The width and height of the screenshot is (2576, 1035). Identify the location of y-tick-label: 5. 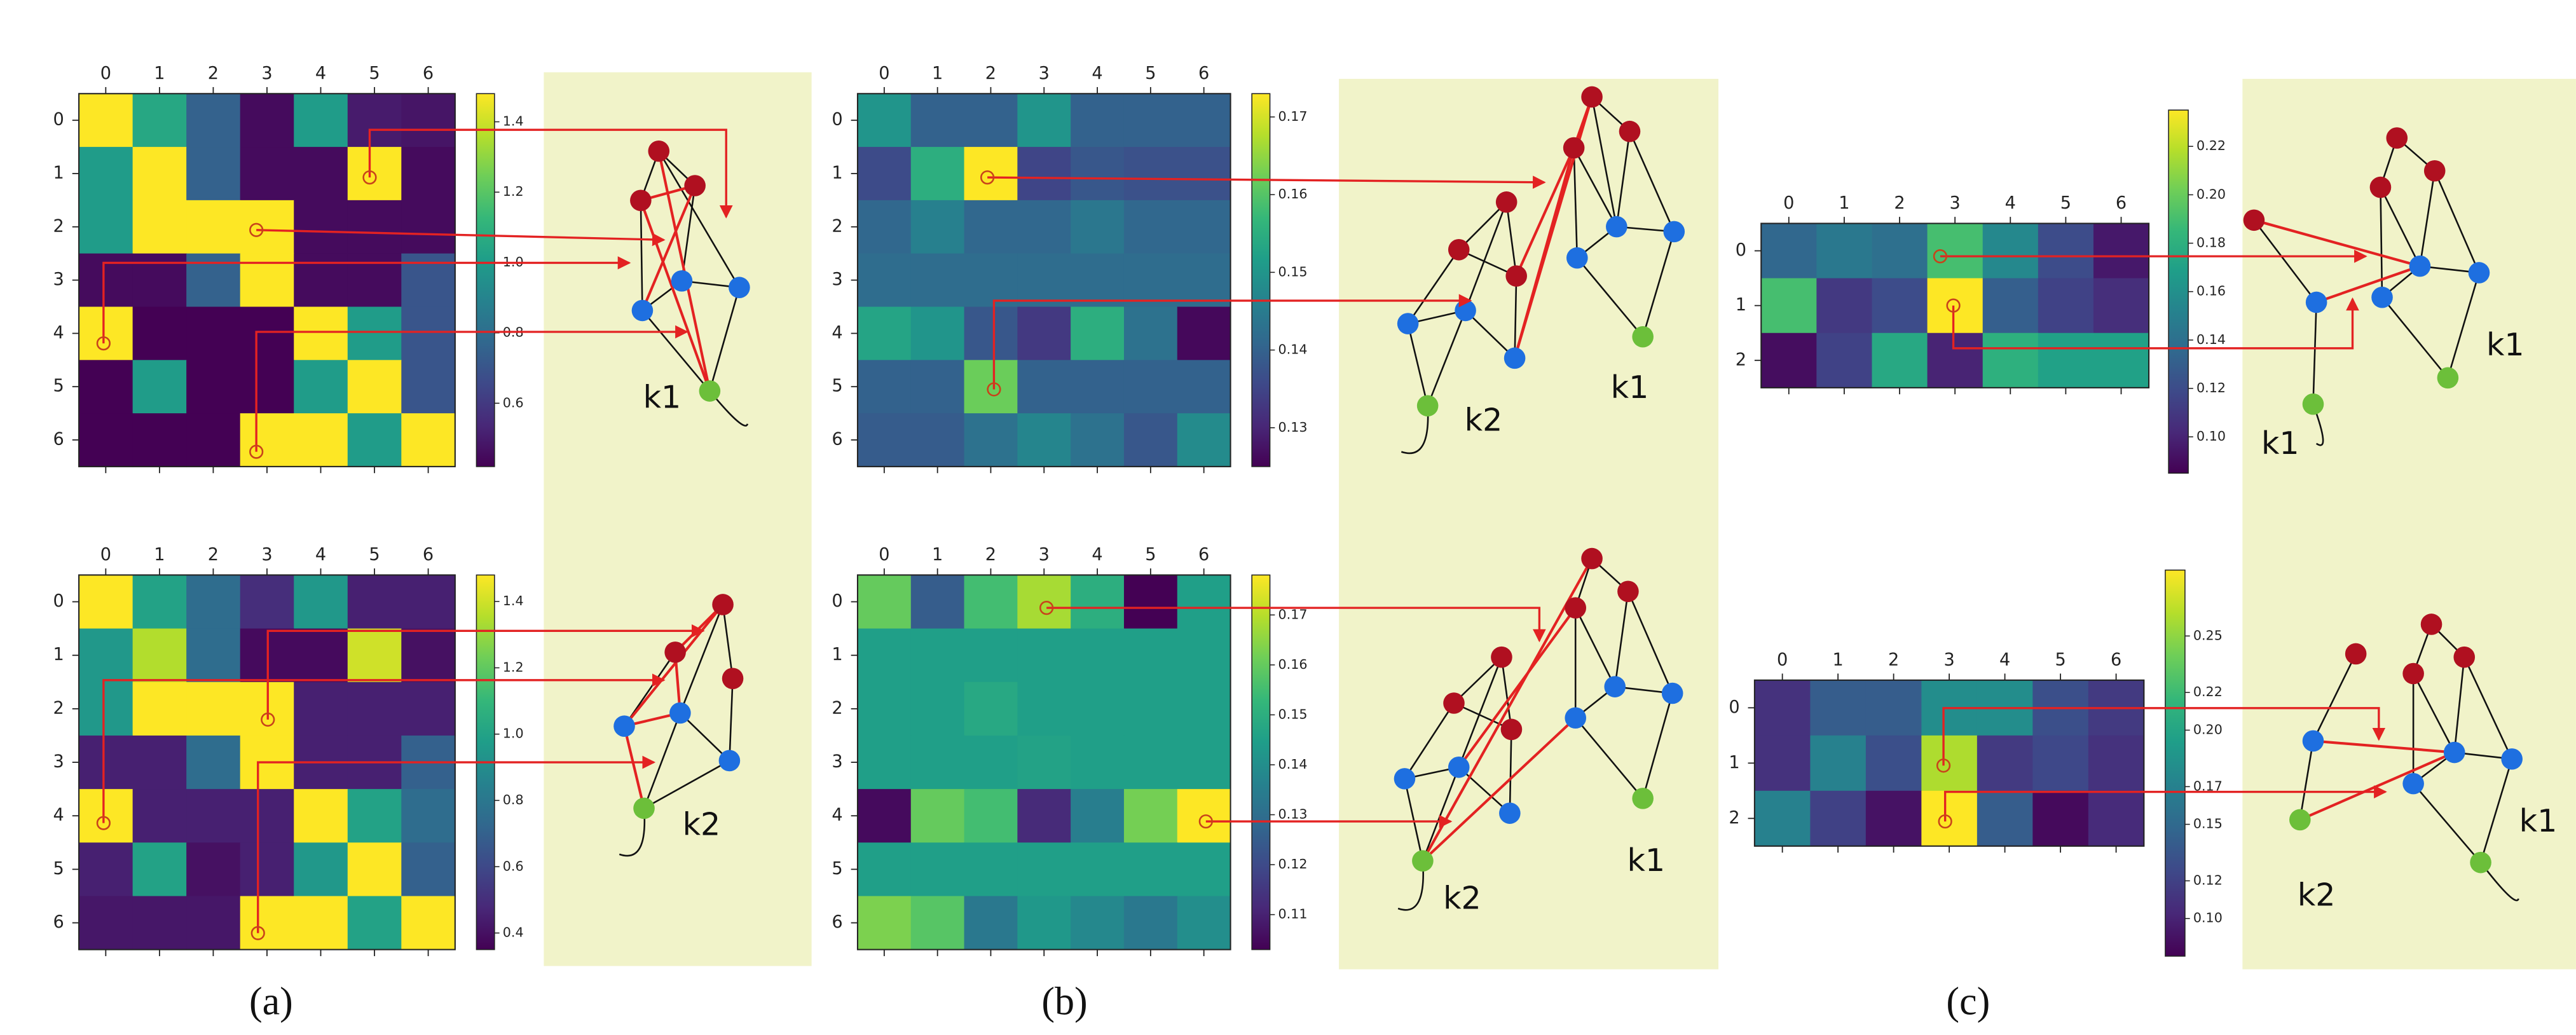
(837, 386).